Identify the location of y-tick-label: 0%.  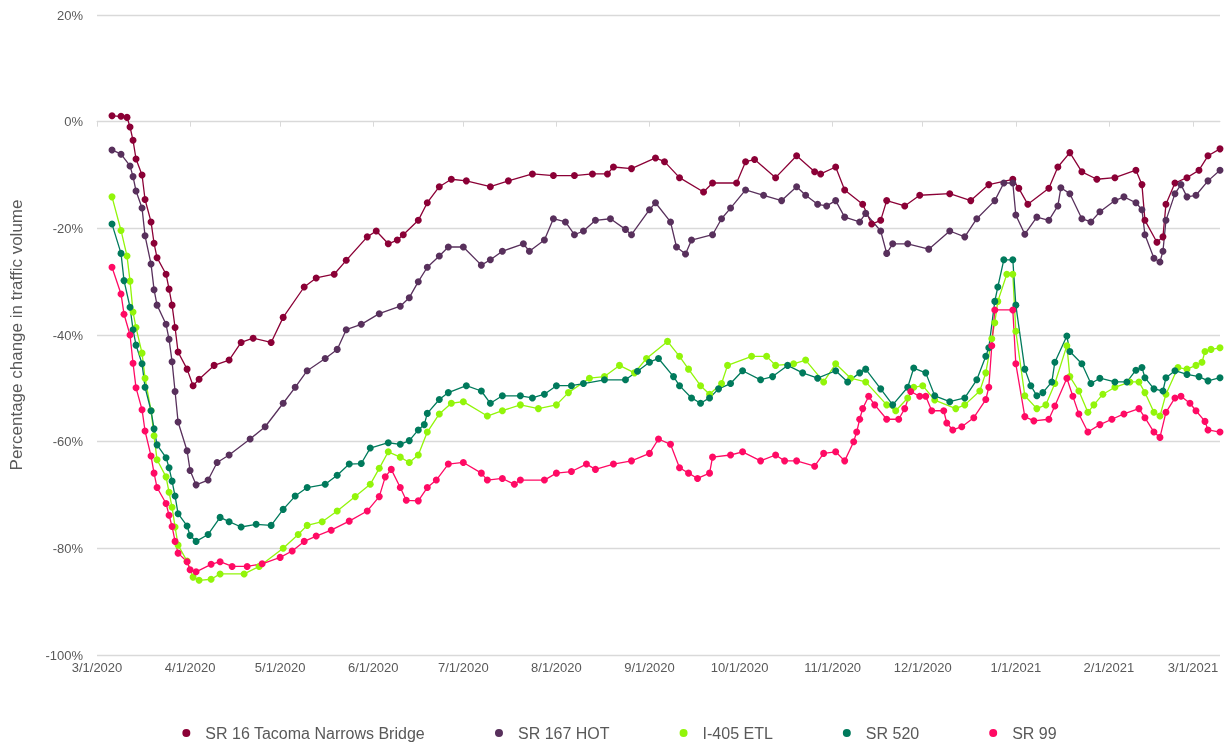
(74, 122).